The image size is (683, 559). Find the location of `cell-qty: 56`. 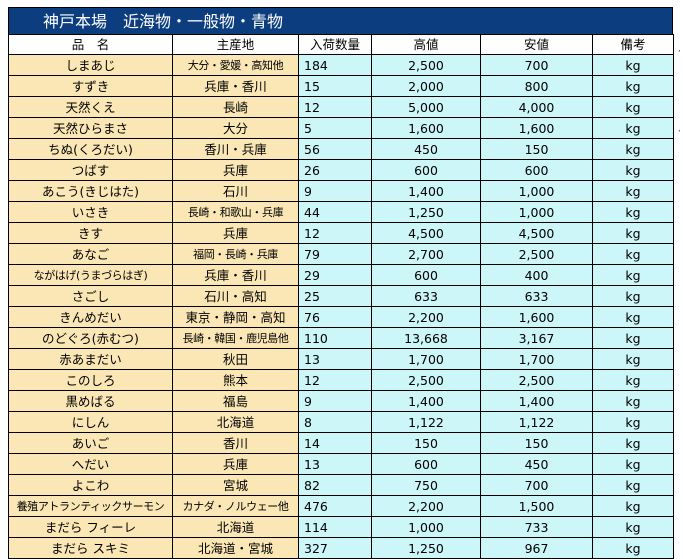

cell-qty: 56 is located at coordinates (335, 149).